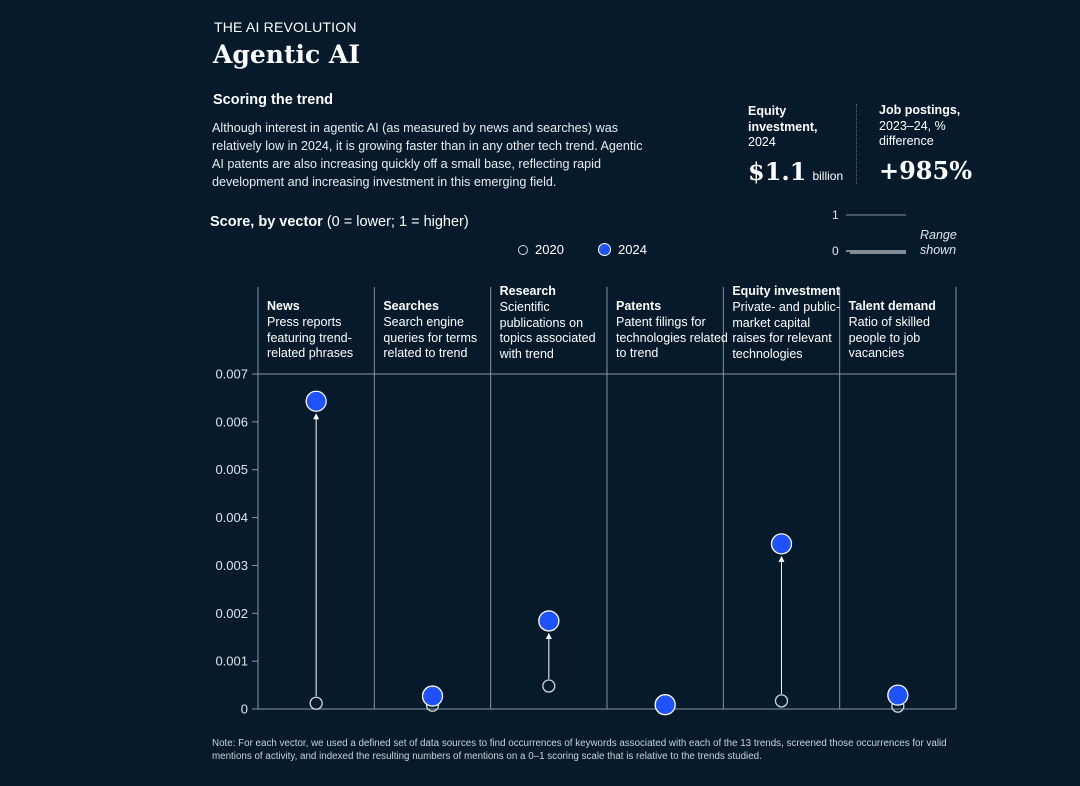 The height and width of the screenshot is (786, 1080). What do you see at coordinates (231, 517) in the screenshot?
I see `y-tick-label: 0.004` at bounding box center [231, 517].